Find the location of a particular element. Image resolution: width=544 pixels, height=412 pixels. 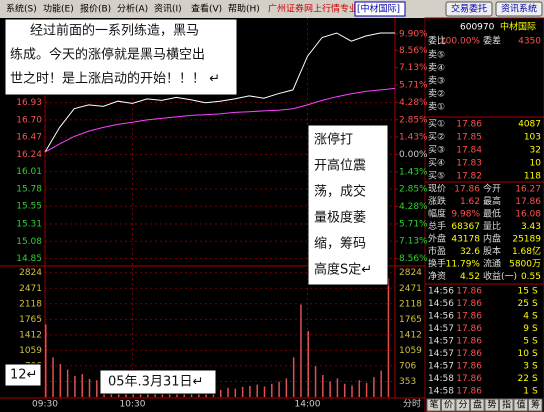

tab: 盘 is located at coordinates (477, 405).